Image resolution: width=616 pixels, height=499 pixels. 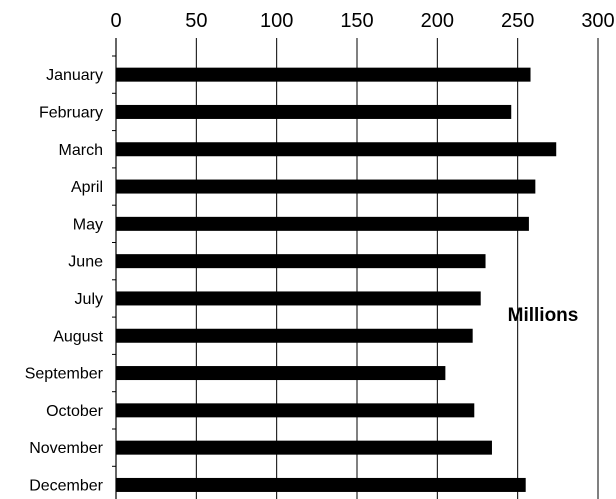 What do you see at coordinates (326, 186) in the screenshot?
I see `bar-april` at bounding box center [326, 186].